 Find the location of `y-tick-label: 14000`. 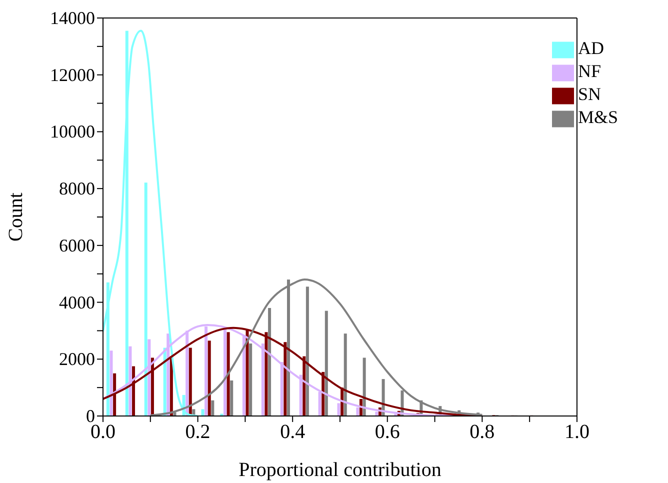

y-tick-label: 14000 is located at coordinates (72, 18).